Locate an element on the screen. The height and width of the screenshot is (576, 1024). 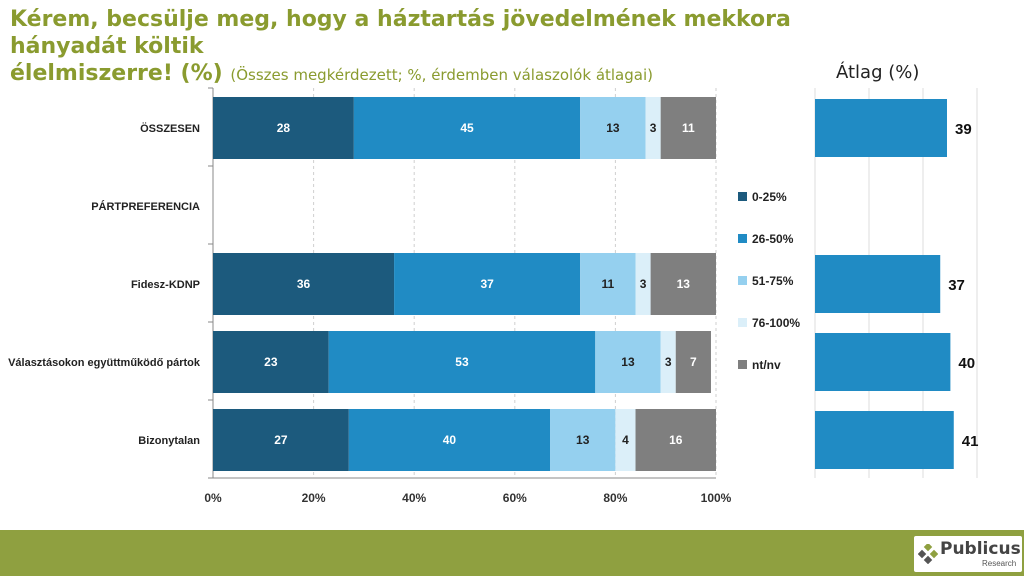
data-label: 45 is located at coordinates (467, 128).